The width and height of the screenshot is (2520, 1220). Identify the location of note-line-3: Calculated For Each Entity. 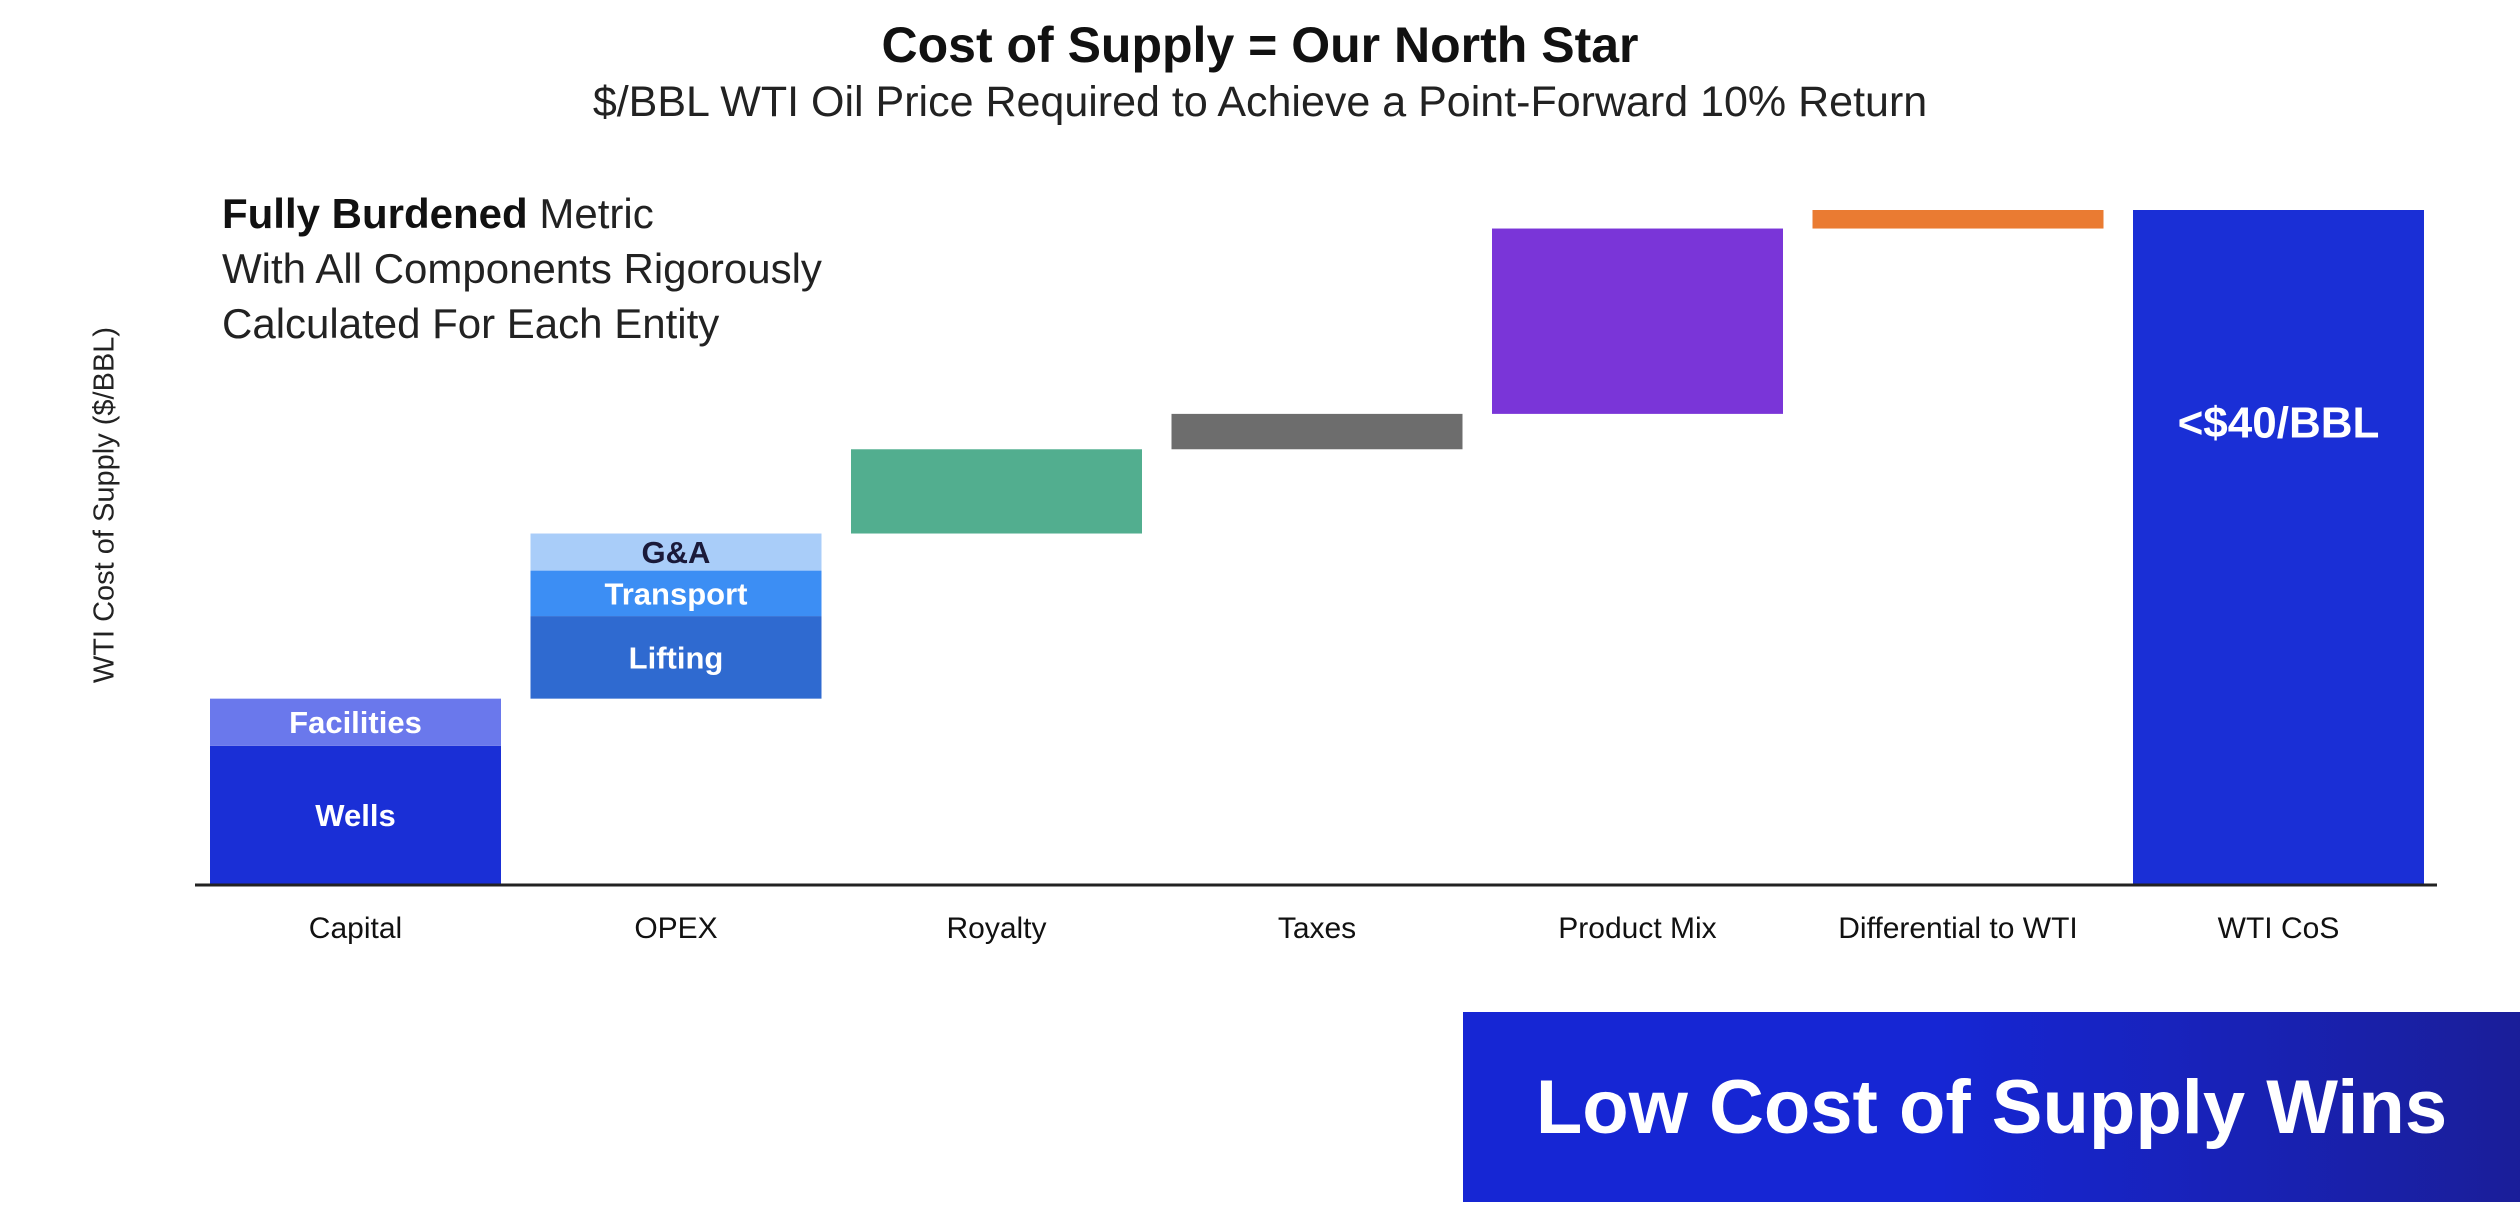
(471, 323).